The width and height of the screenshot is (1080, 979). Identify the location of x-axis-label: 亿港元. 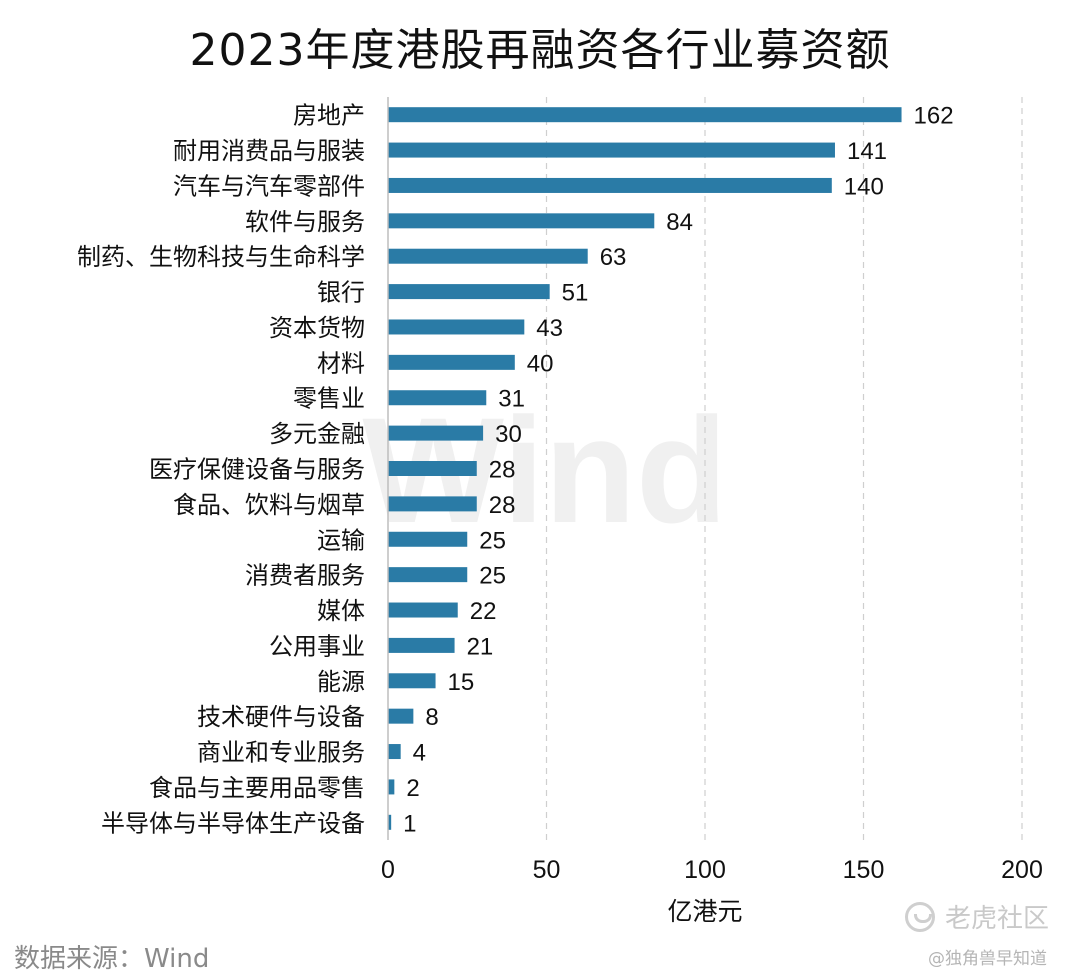
(704, 911).